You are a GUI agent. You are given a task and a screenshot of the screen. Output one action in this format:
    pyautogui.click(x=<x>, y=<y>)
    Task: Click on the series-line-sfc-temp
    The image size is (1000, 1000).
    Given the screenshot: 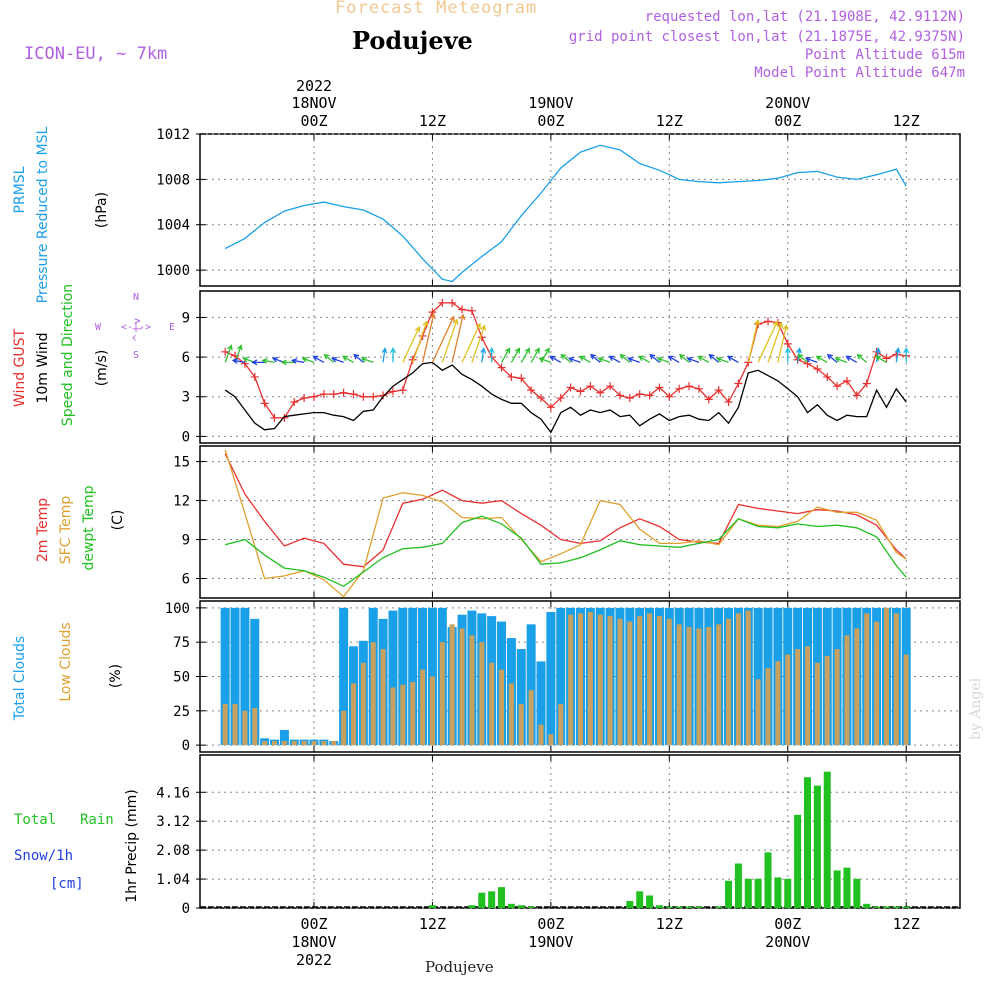 What is the action you would take?
    pyautogui.click(x=565, y=523)
    